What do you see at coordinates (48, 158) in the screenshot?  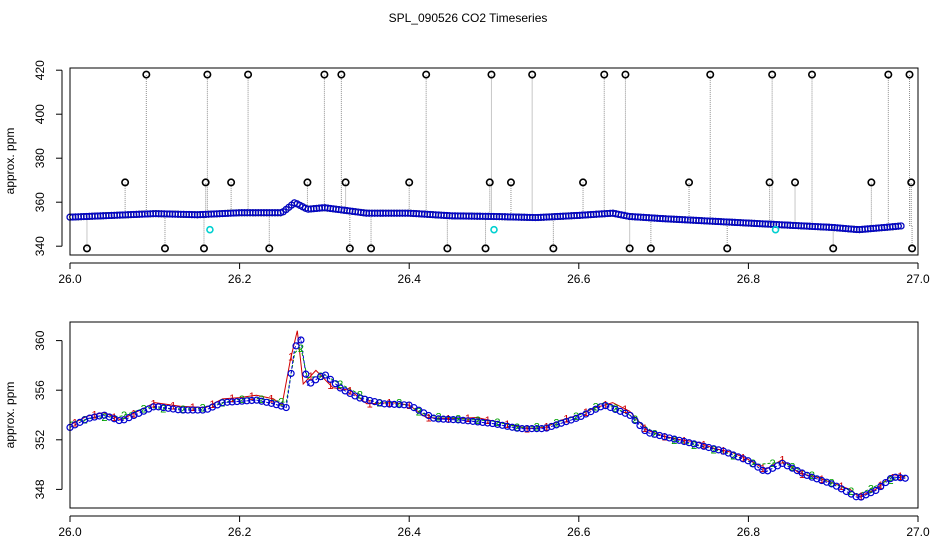 I see `top-y-axis: 340 360 380 400 420` at bounding box center [48, 158].